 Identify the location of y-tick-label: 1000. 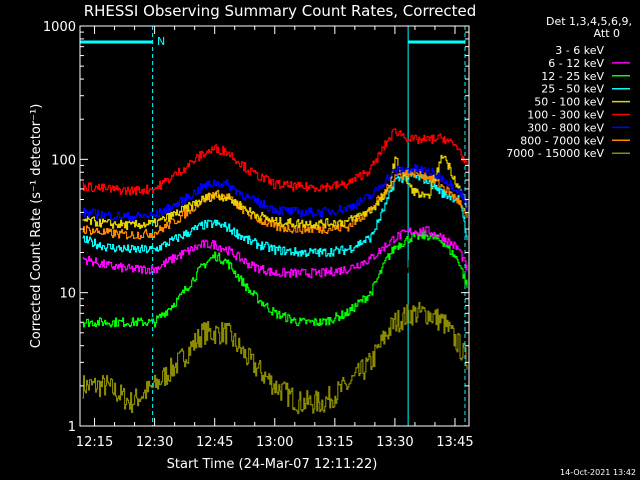
(59, 27).